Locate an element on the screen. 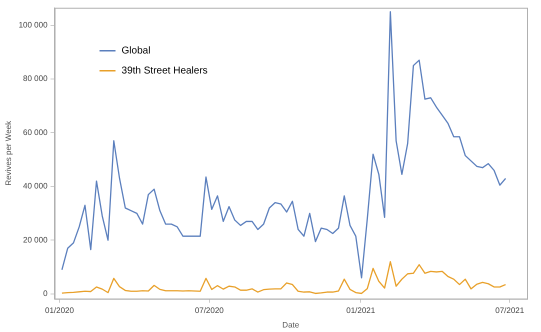 The image size is (541, 332). y-tick-label: 40 000 is located at coordinates (35, 186).